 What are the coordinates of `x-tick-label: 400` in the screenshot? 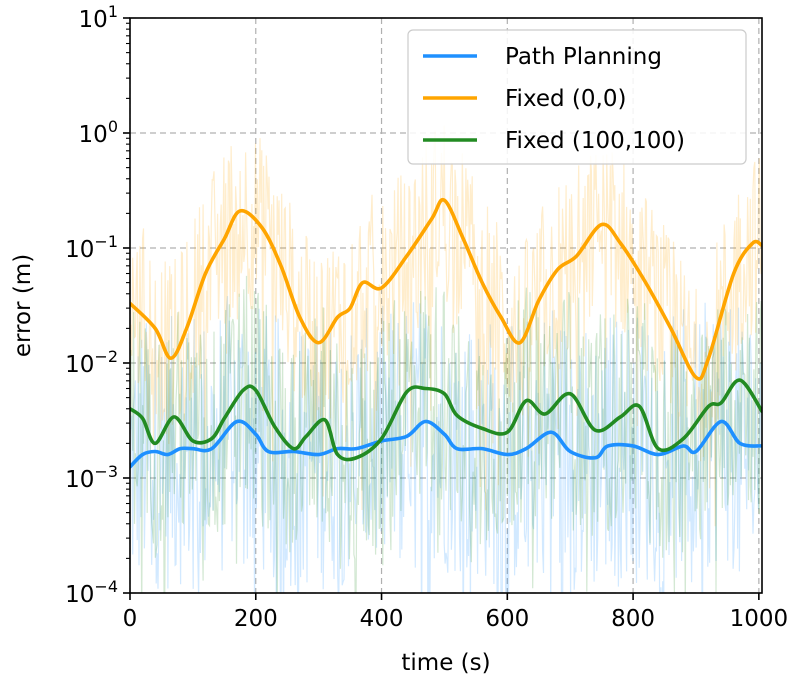 It's located at (382, 619).